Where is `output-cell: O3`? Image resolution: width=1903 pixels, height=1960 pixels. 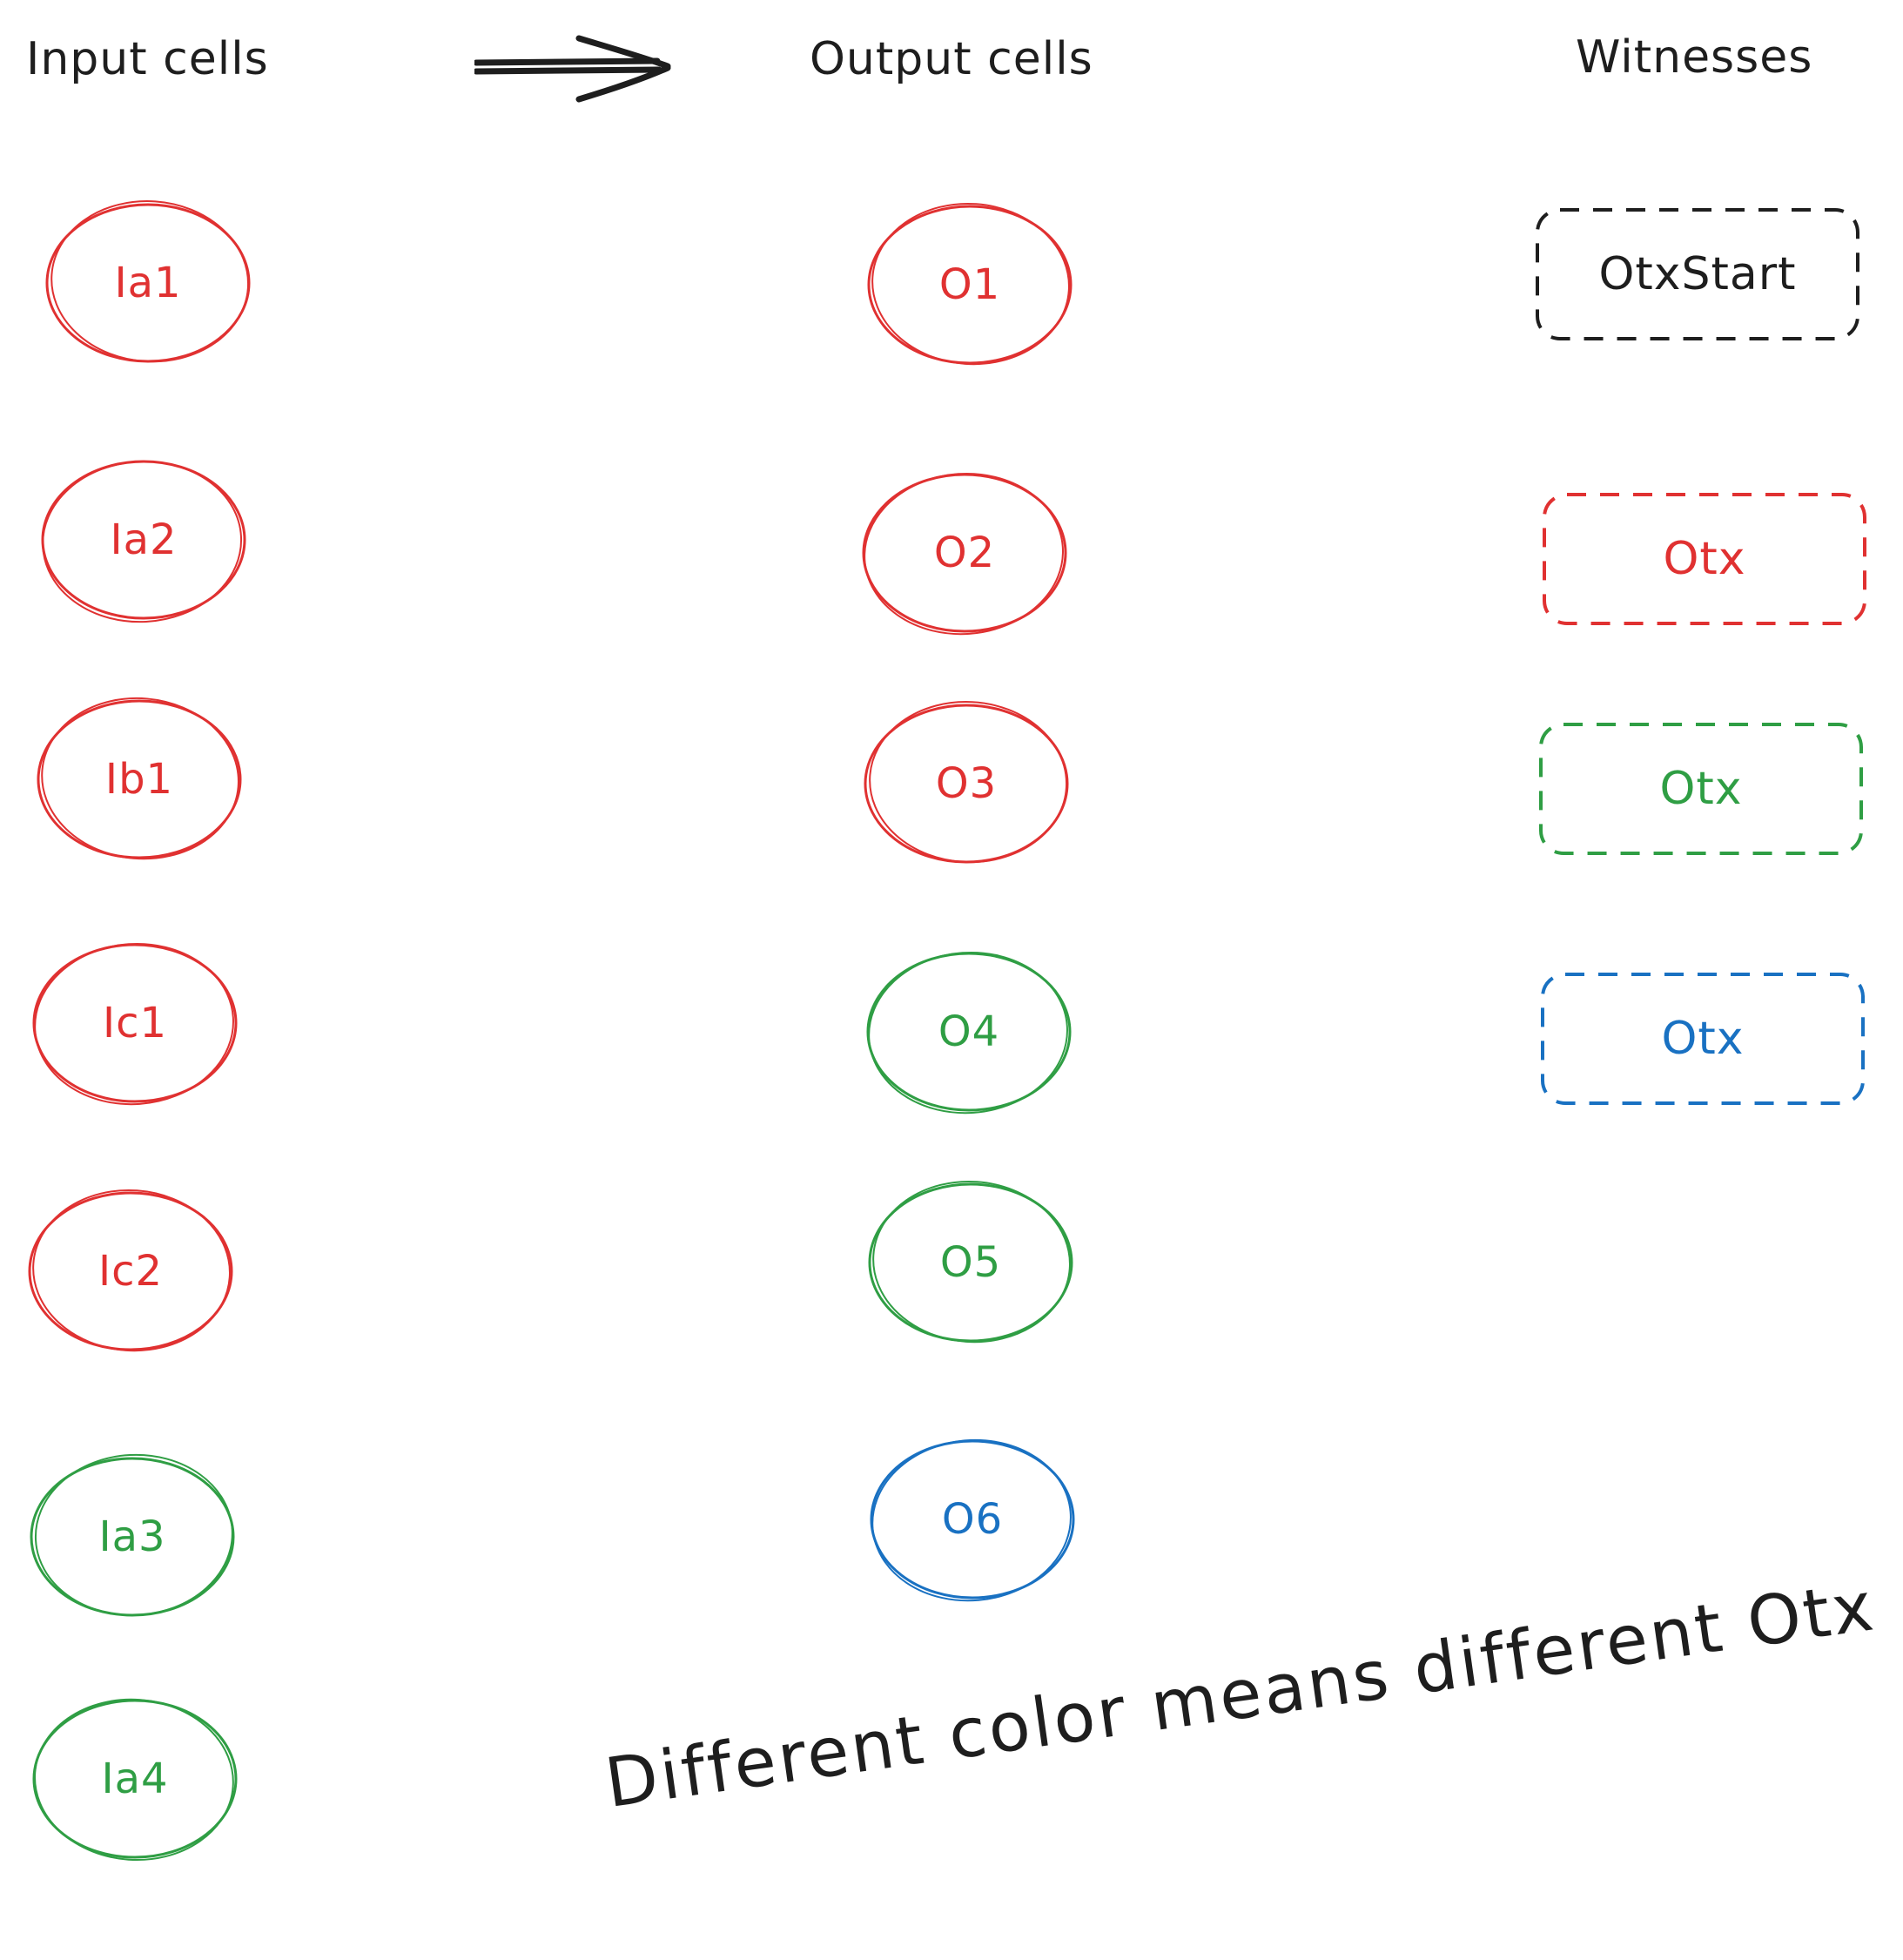 output-cell: O3 is located at coordinates (966, 783).